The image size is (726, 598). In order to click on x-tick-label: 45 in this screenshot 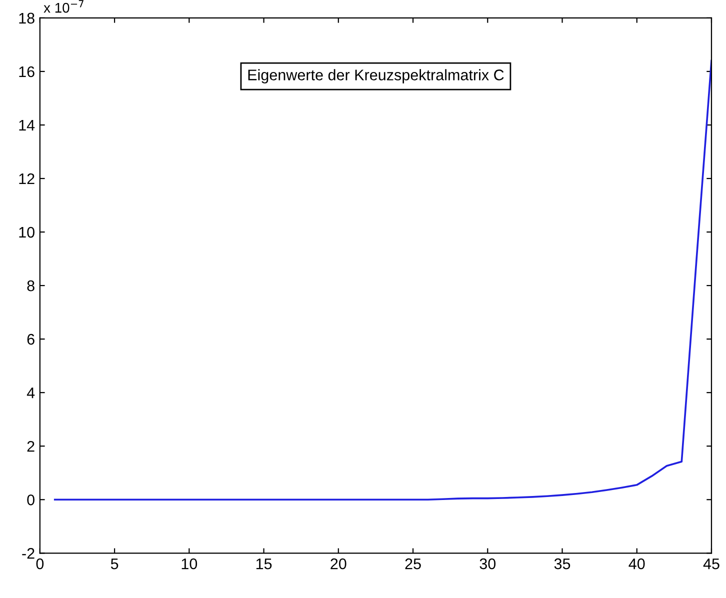, I will do `click(711, 564)`.